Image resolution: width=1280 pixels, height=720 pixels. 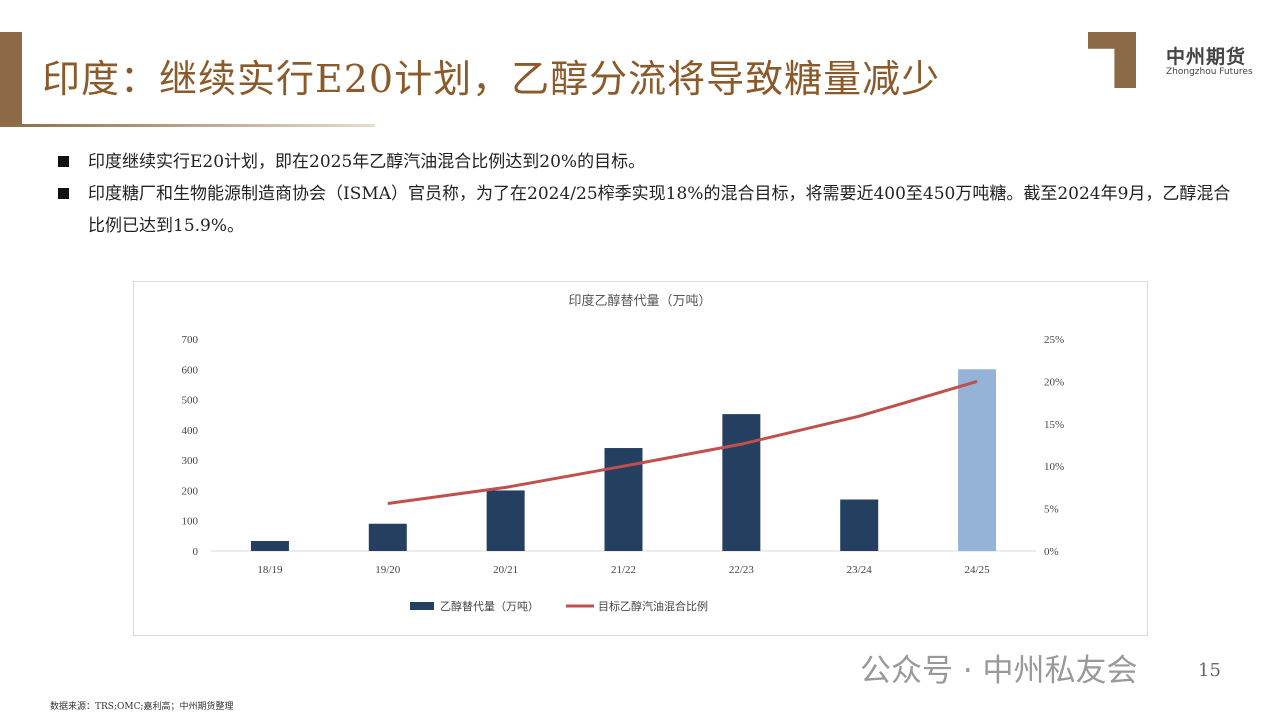 What do you see at coordinates (388, 570) in the screenshot?
I see `x-tick-label: 19/20` at bounding box center [388, 570].